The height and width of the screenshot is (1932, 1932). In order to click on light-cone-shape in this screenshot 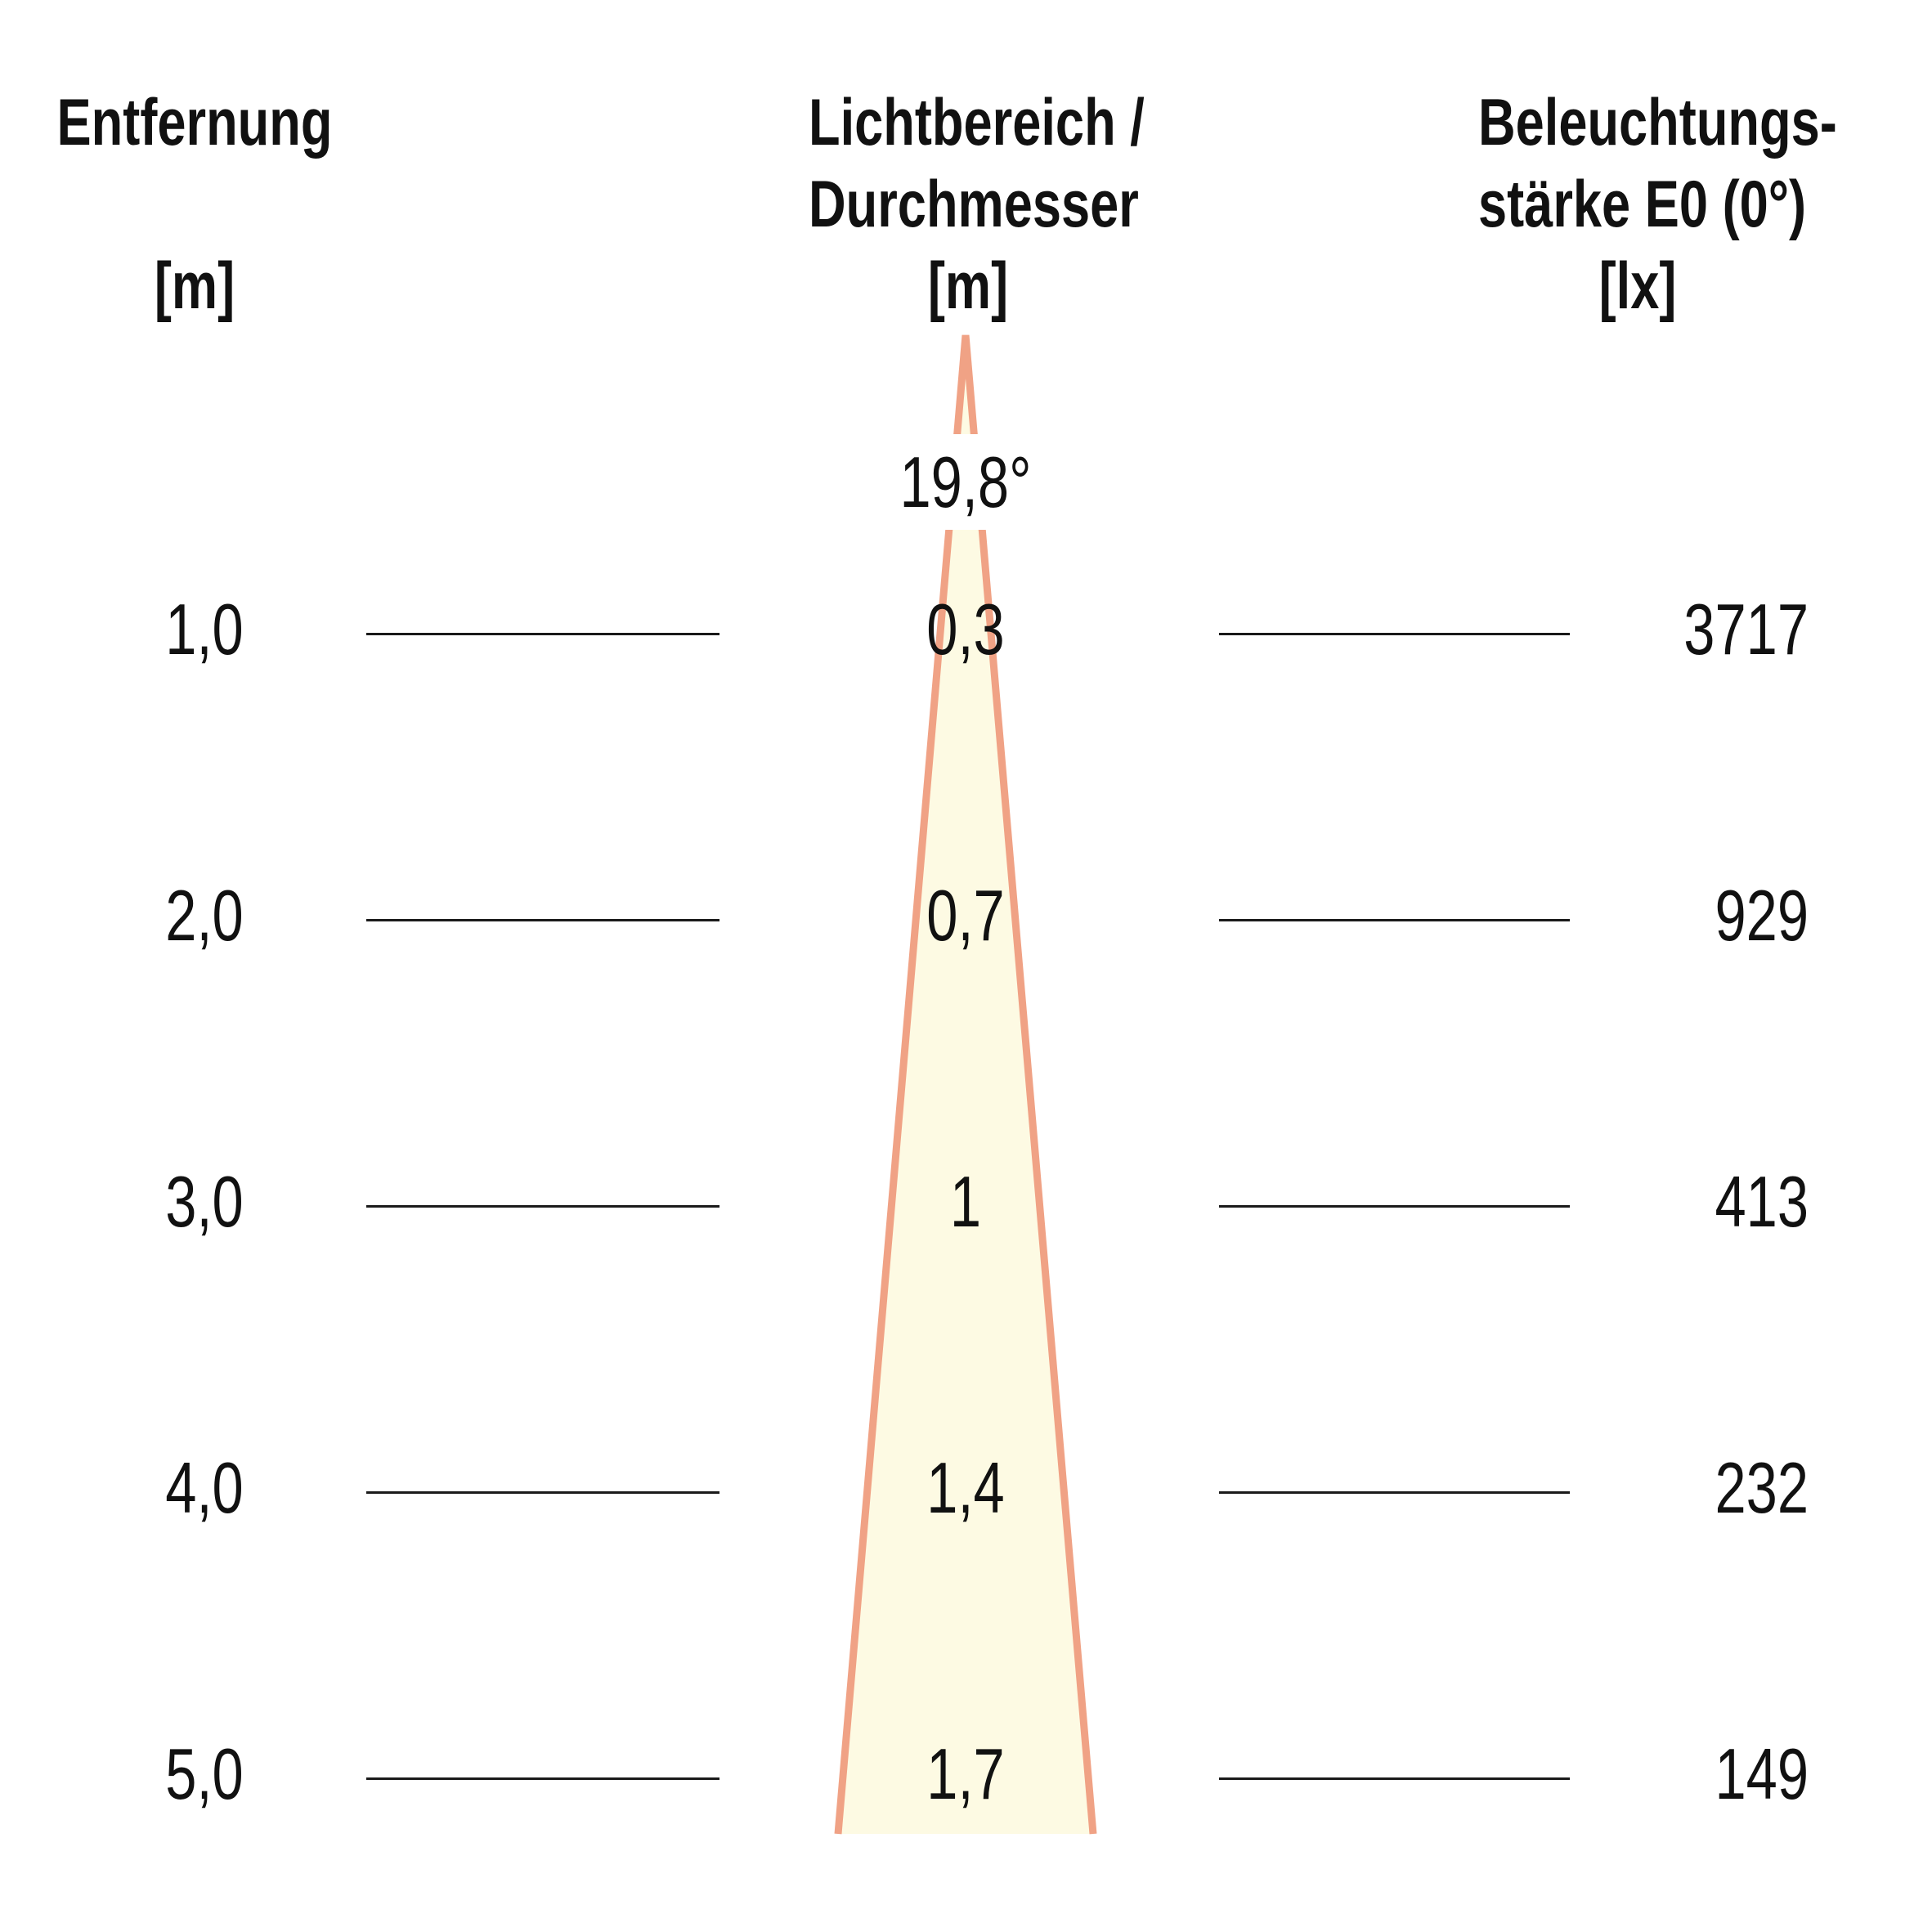, I will do `click(965, 1084)`.